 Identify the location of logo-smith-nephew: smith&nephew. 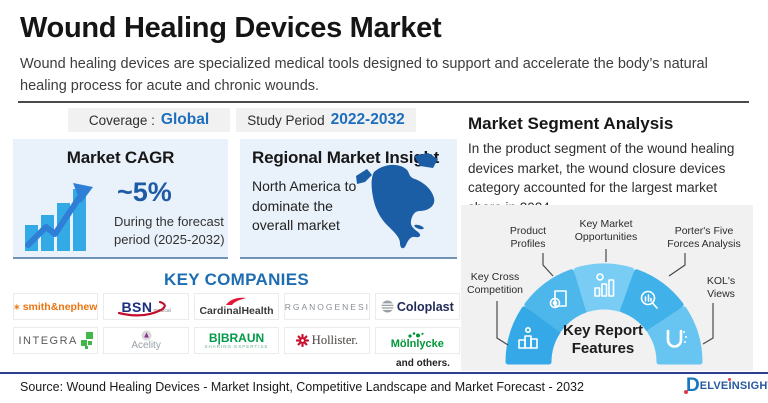
(56, 306).